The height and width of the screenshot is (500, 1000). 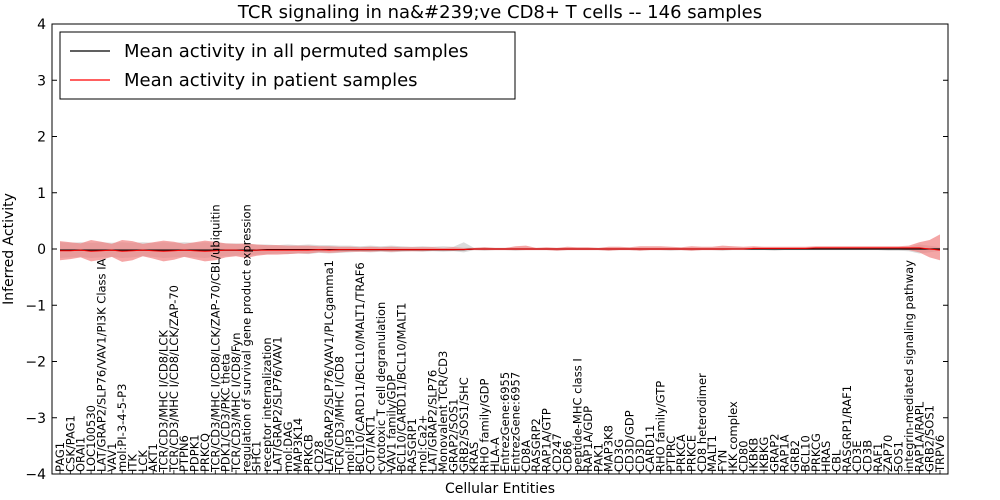 What do you see at coordinates (837, 460) in the screenshot?
I see `category-label: CBL` at bounding box center [837, 460].